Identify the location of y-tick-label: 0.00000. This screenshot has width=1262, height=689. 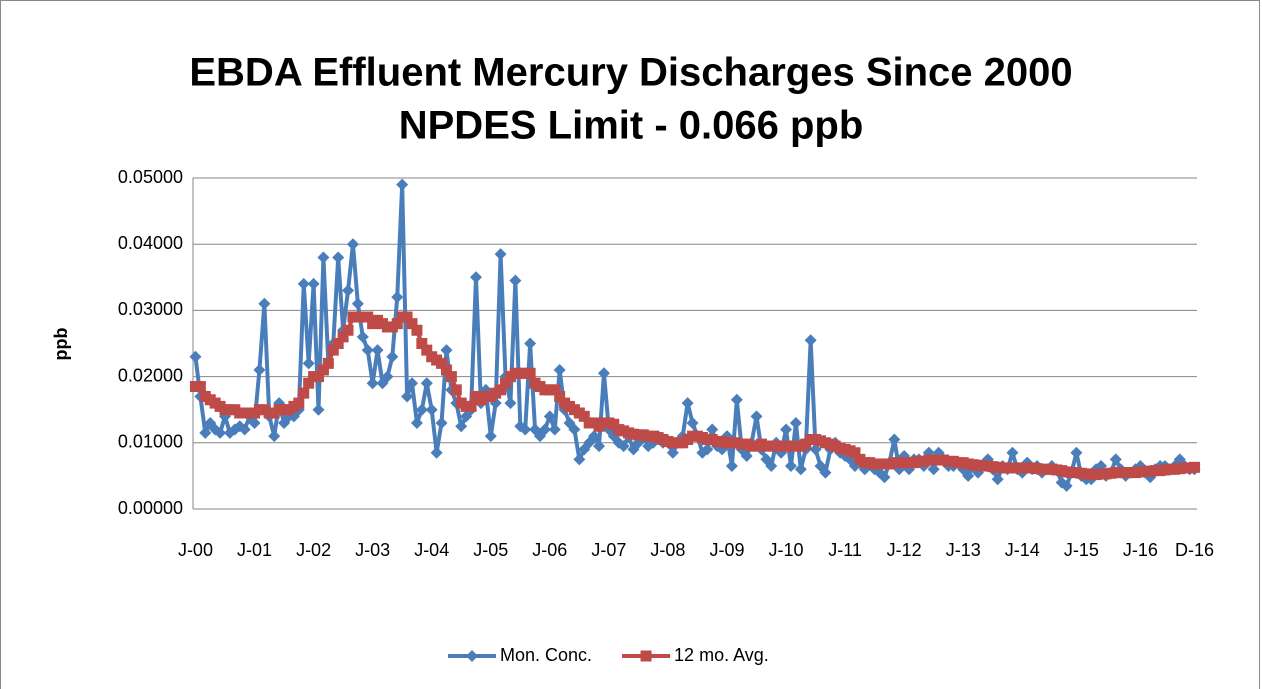
(150, 508).